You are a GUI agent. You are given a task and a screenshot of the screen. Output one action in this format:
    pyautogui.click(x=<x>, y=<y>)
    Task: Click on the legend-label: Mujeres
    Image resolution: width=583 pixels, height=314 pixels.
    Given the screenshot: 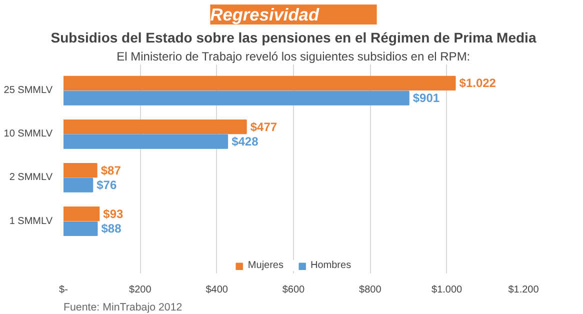 What is the action you would take?
    pyautogui.click(x=266, y=265)
    